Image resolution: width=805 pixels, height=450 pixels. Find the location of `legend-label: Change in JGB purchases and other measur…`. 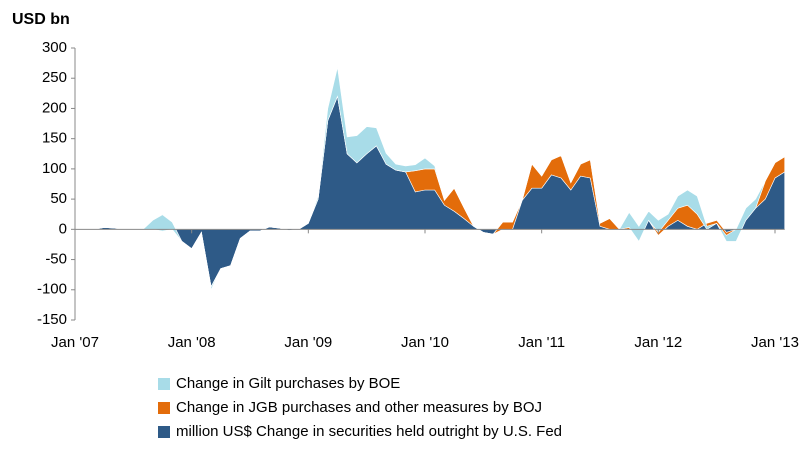

legend-label: Change in JGB purchases and other measur… is located at coordinates (359, 407).